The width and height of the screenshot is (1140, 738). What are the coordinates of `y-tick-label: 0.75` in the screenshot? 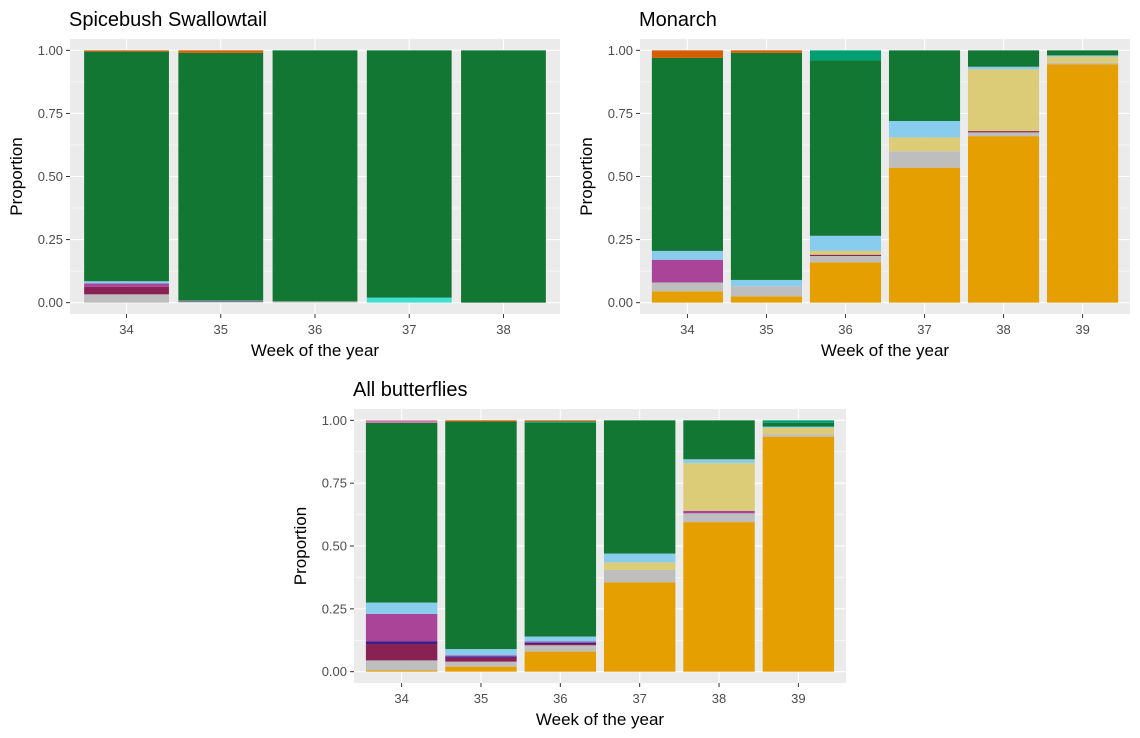 It's located at (334, 483).